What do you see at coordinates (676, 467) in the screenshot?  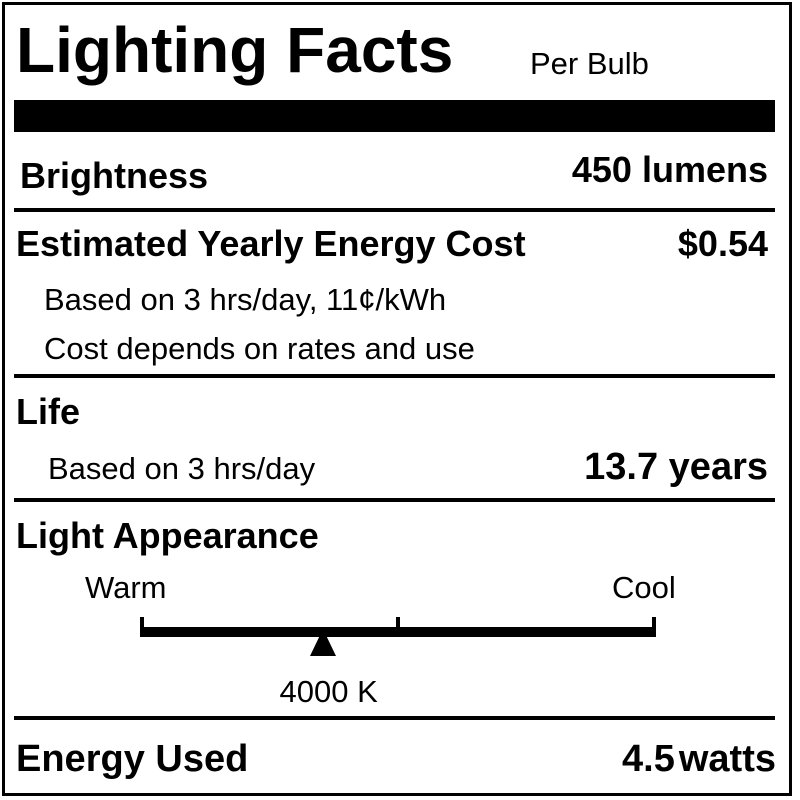 I see `life-value: 13.7 years` at bounding box center [676, 467].